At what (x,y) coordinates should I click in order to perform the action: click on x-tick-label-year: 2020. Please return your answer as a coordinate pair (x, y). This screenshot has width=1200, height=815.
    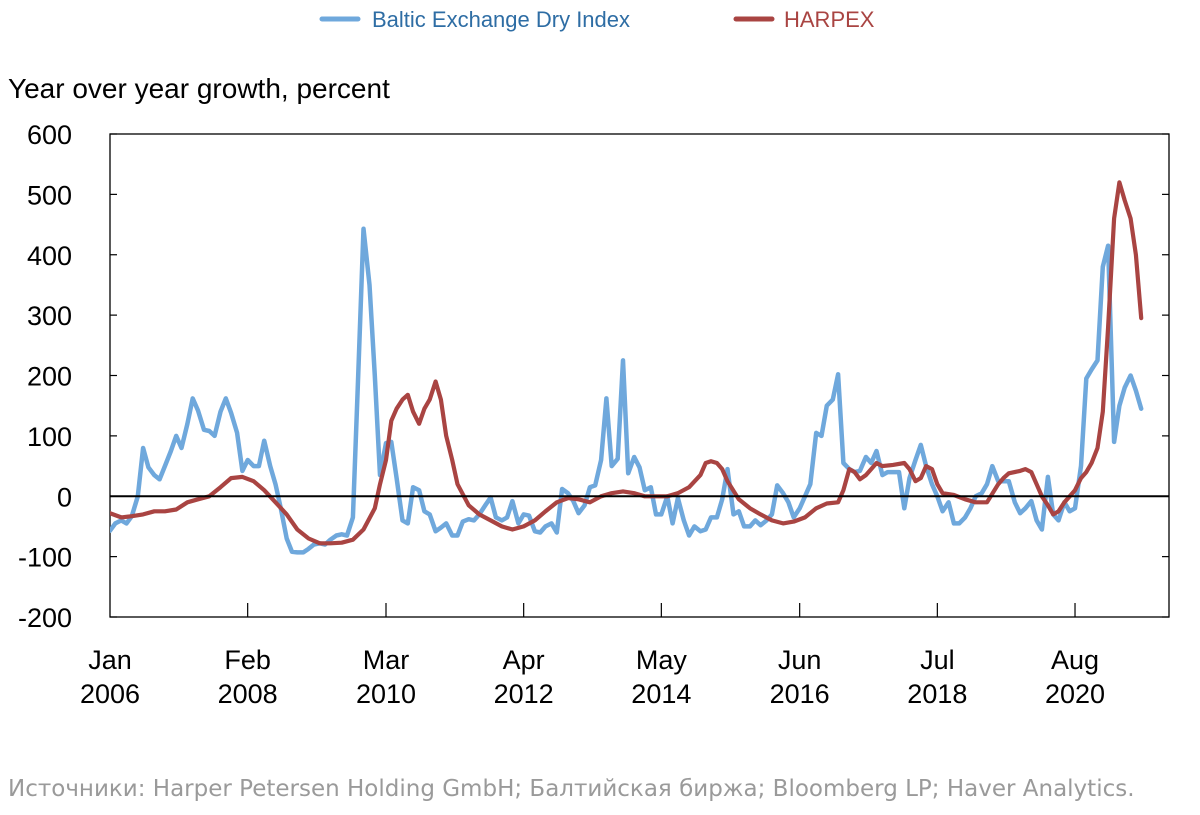
    Looking at the image, I should click on (1075, 694).